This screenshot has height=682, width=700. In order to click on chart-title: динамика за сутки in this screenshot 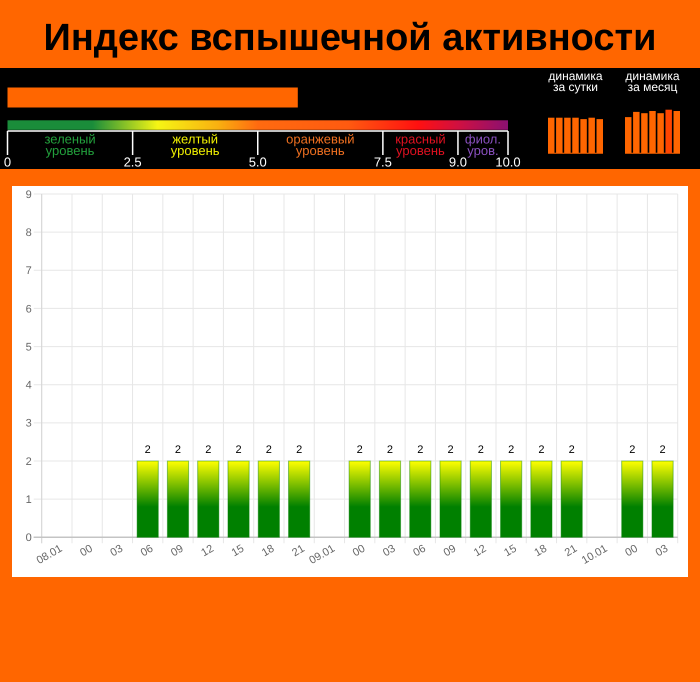, I will do `click(575, 81)`.